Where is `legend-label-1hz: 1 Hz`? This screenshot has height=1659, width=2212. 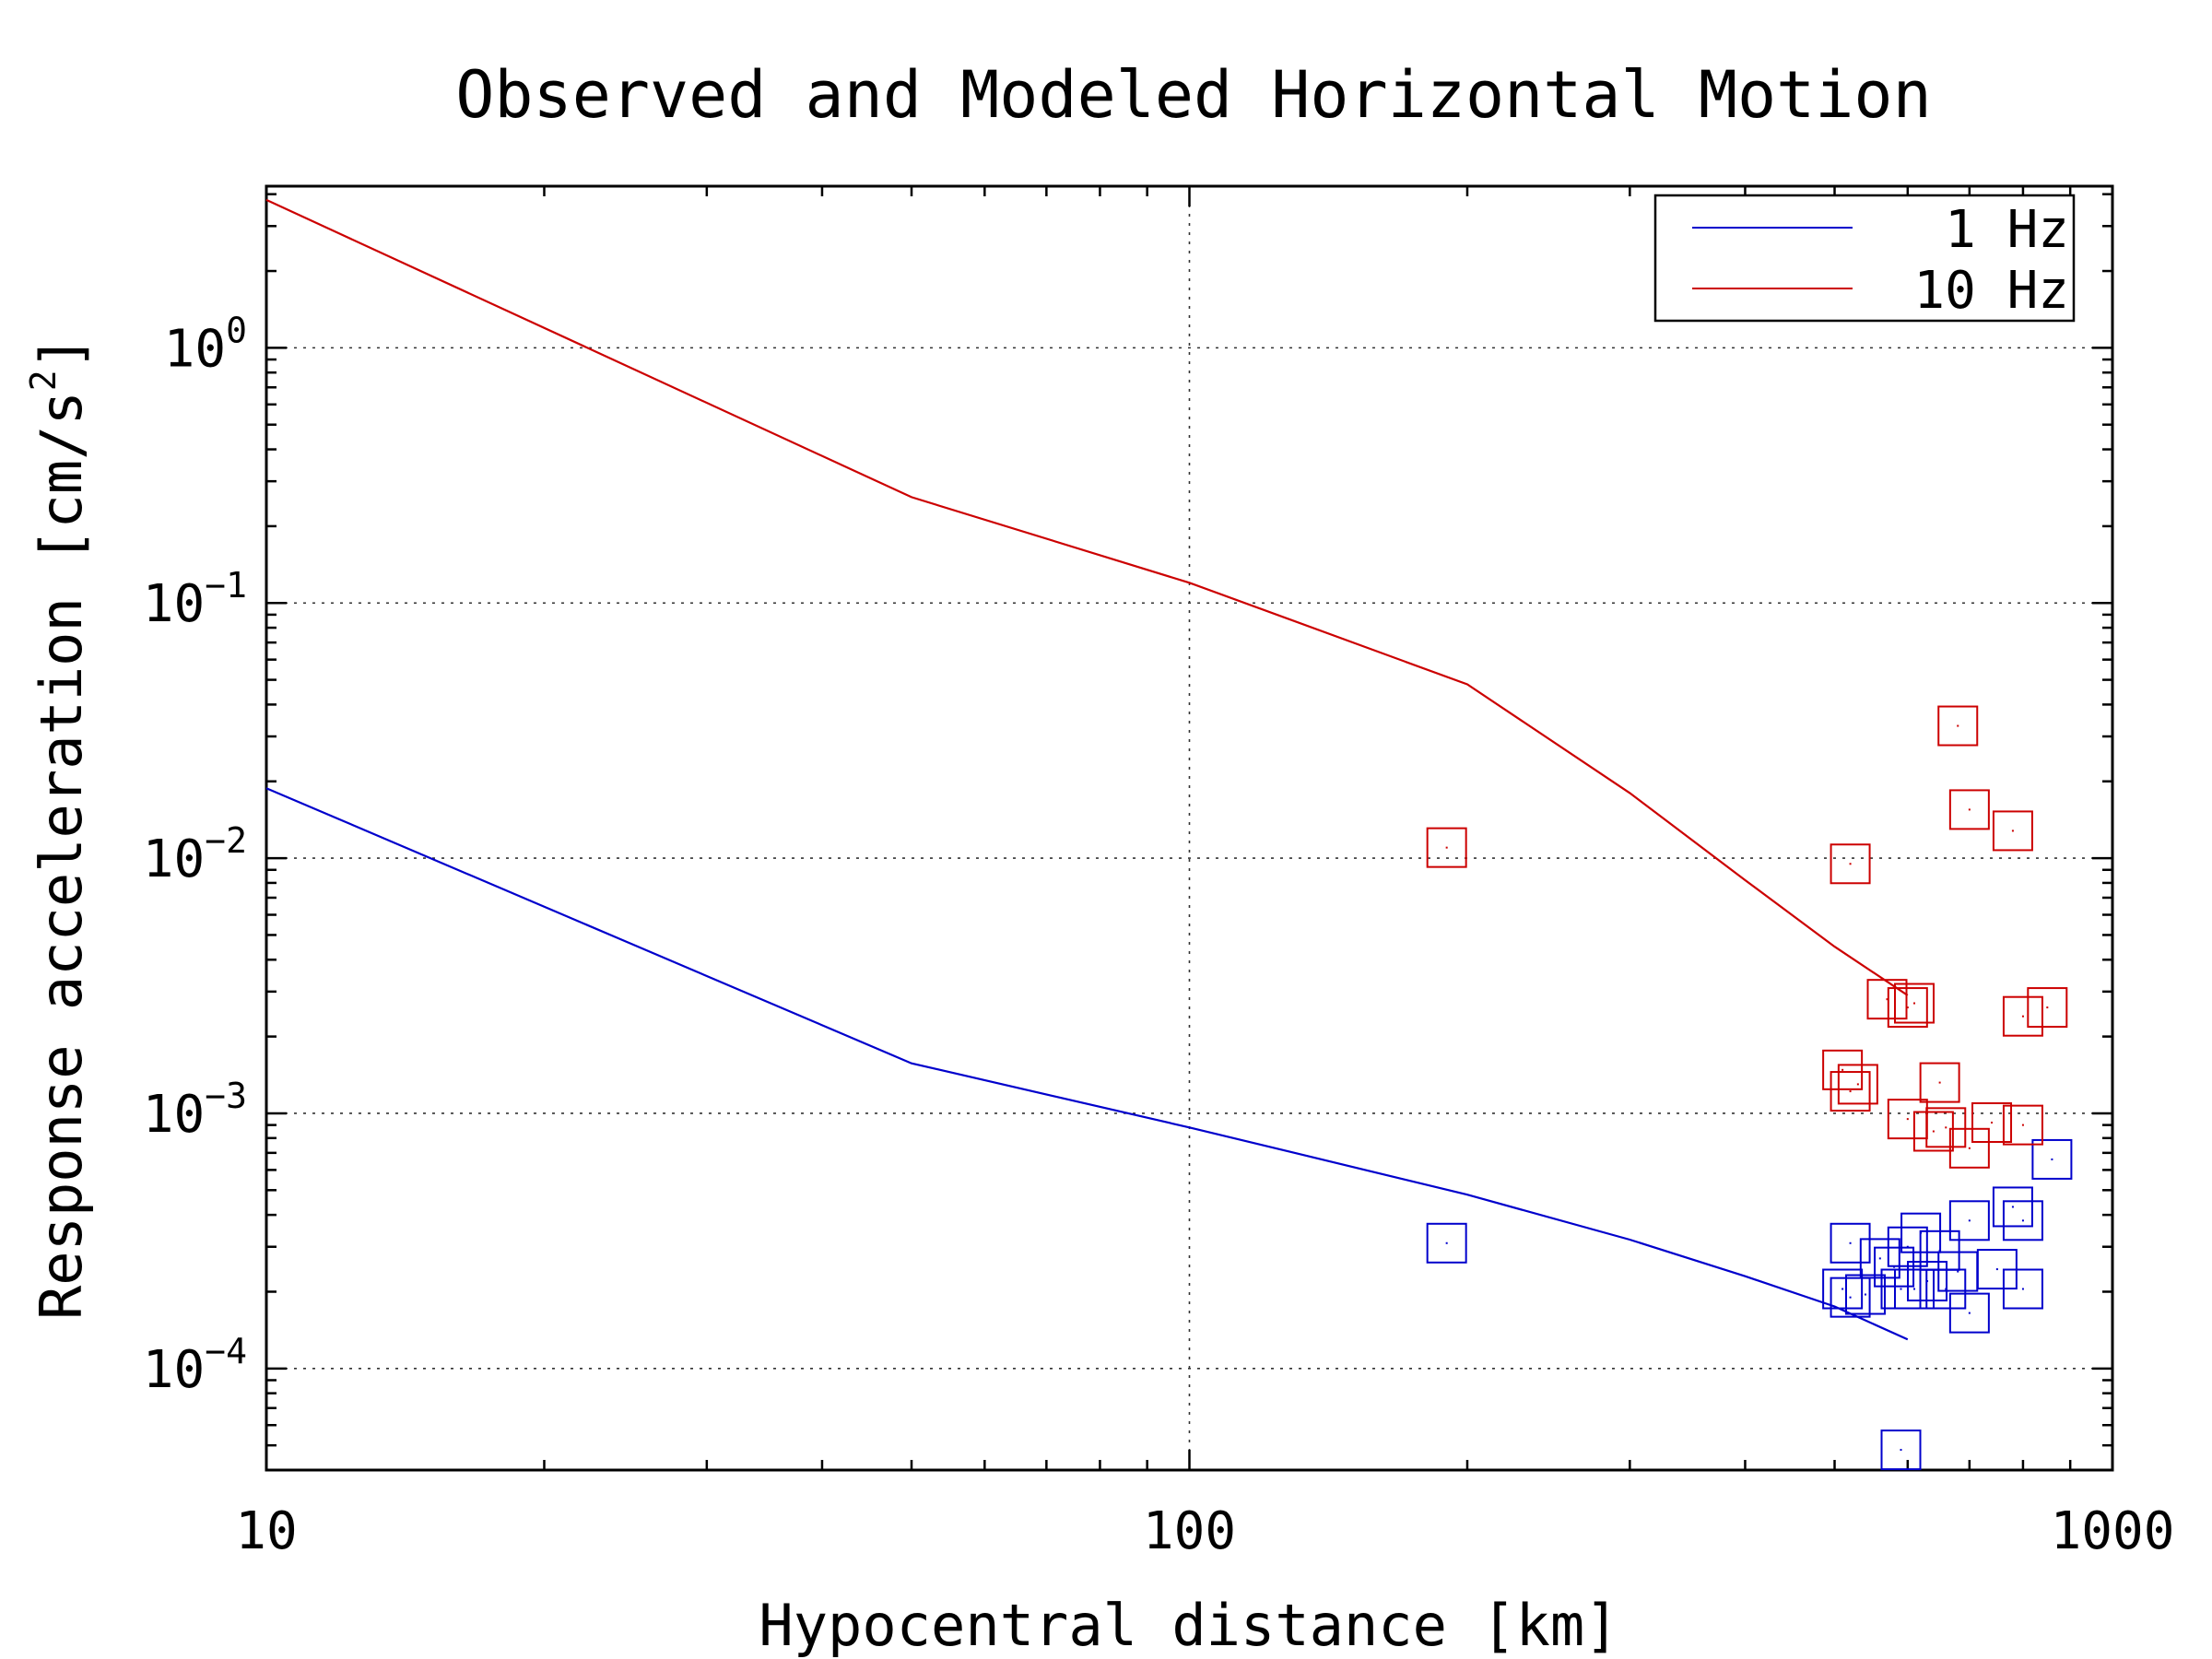 legend-label-1hz: 1 Hz is located at coordinates (2007, 230).